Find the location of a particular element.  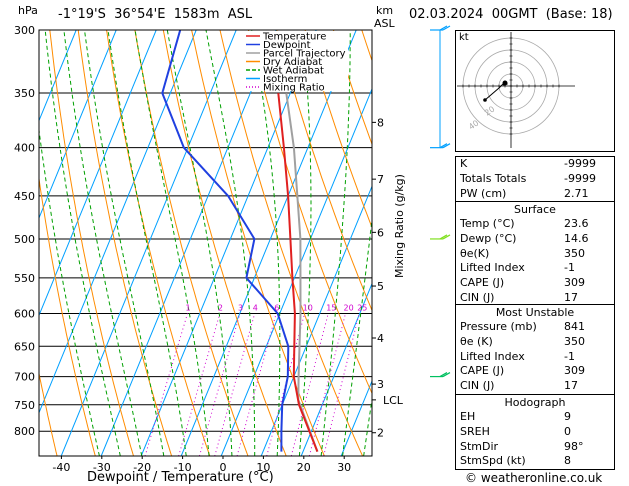

row-label: Temp (°C) is located at coordinates (487, 223).